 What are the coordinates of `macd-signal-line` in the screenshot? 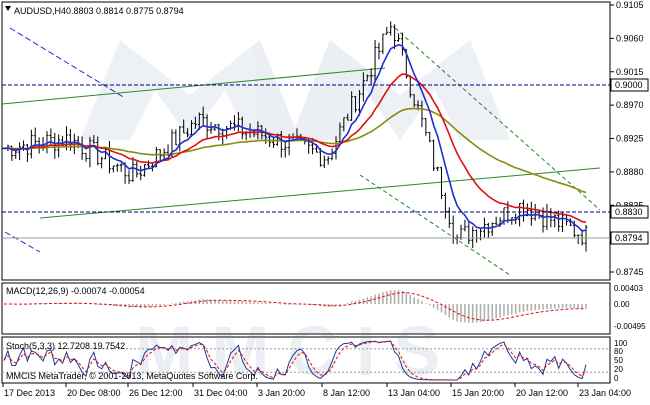 It's located at (295, 306).